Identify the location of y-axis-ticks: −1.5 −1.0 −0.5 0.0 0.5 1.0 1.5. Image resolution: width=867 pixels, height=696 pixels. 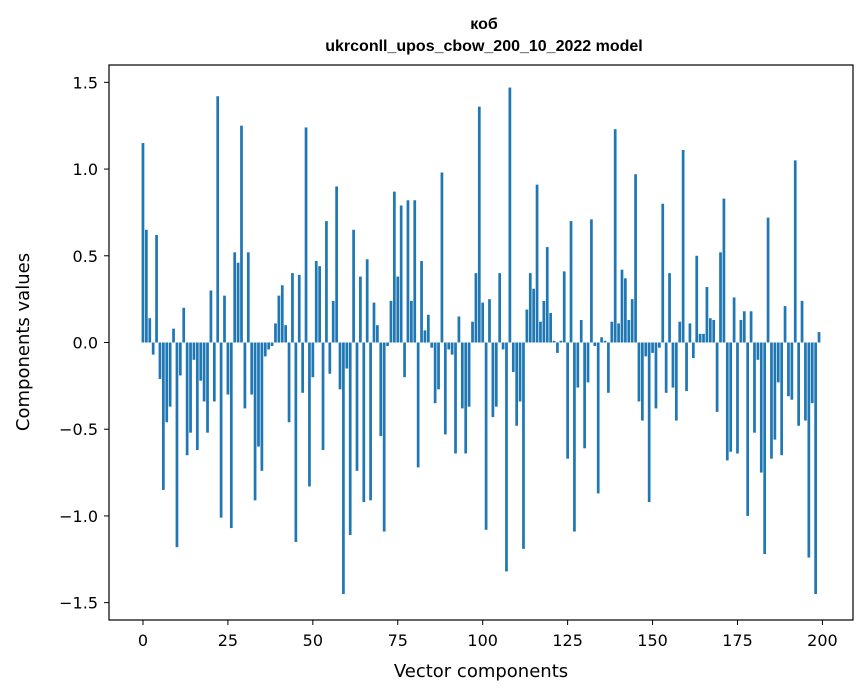
(84, 343).